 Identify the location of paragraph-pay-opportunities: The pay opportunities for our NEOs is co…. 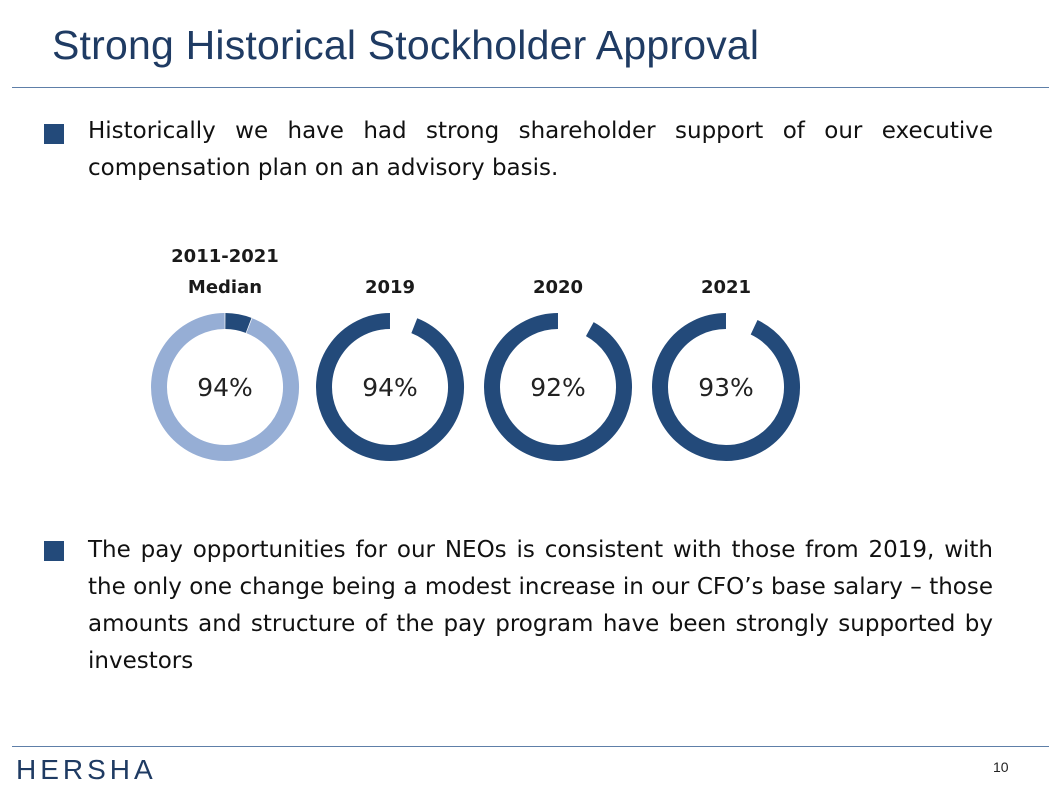
(540, 605).